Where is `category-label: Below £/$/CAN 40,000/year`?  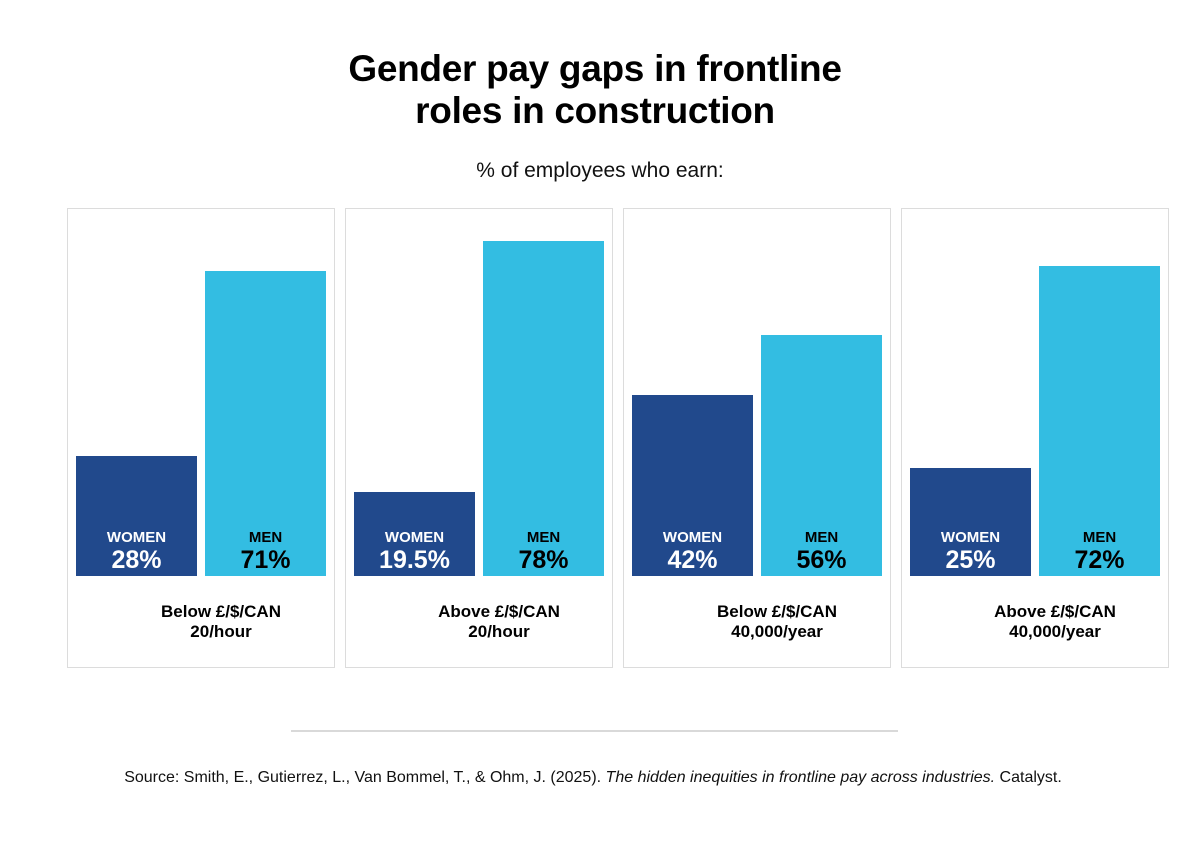
category-label: Below £/$/CAN 40,000/year is located at coordinates (777, 622).